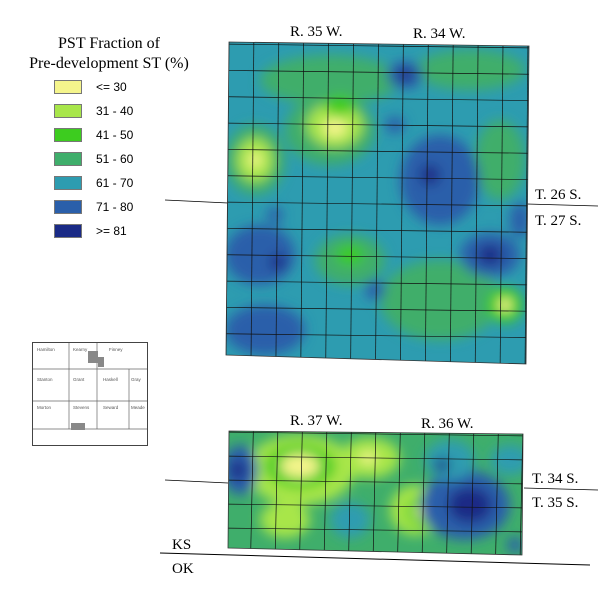 Image resolution: width=600 pixels, height=600 pixels. I want to click on inset-county-label: Seward, so click(111, 407).